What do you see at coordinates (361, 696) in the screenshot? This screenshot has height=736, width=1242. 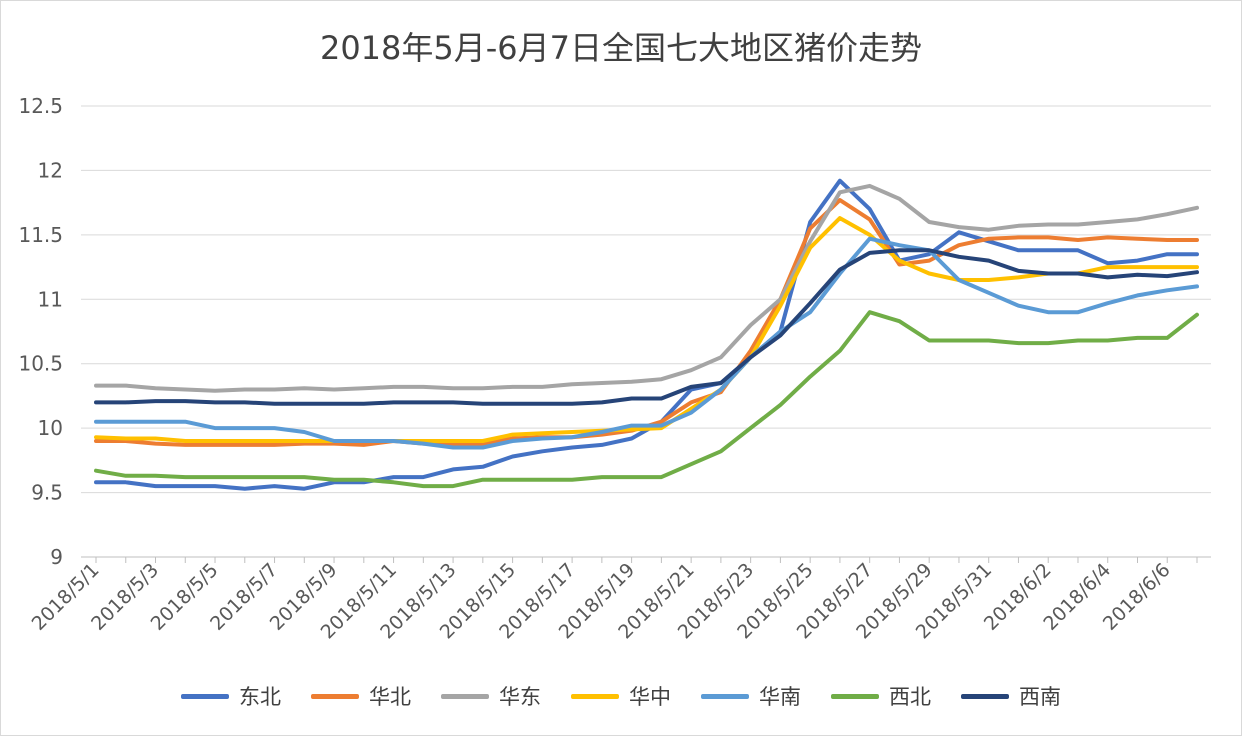 I see `legend-item: 华北` at bounding box center [361, 696].